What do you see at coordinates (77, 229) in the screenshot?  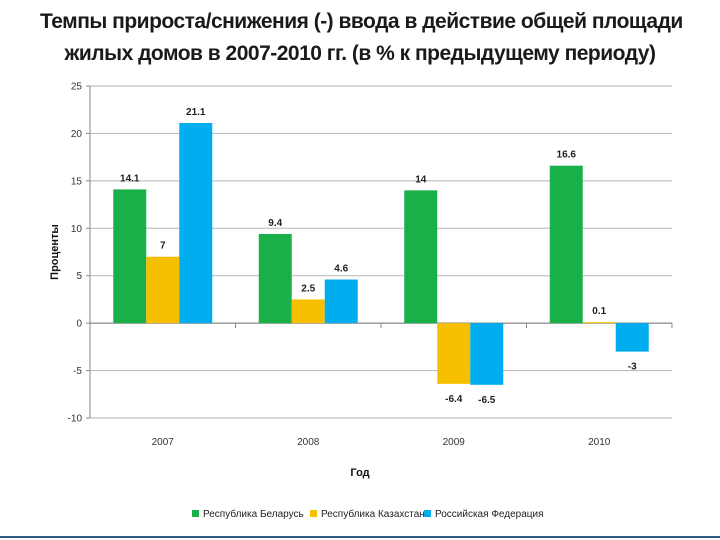 I see `y-tick-label-10: 10` at bounding box center [77, 229].